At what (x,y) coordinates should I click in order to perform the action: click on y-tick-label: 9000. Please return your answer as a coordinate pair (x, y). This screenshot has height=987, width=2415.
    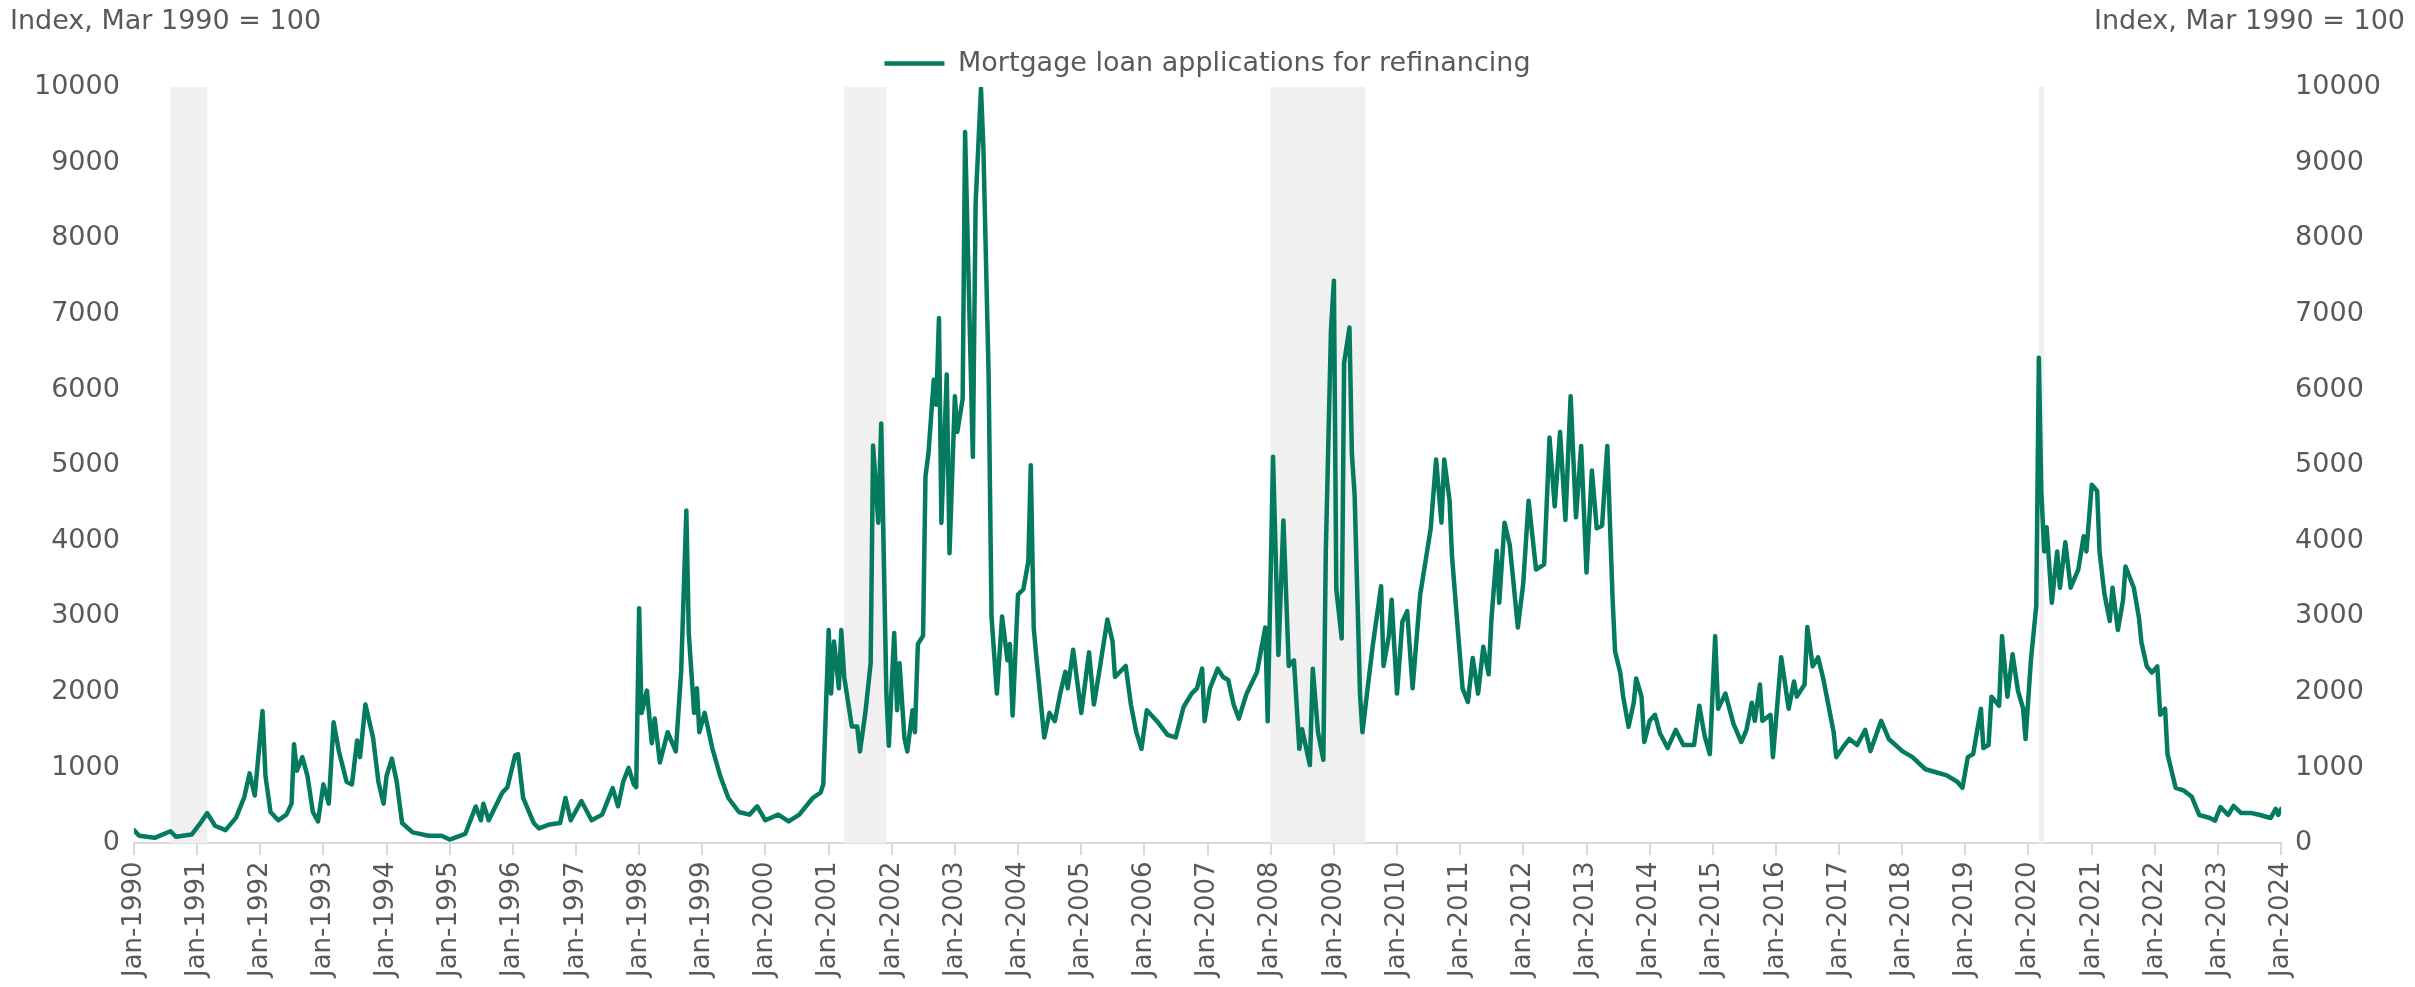
    Looking at the image, I should click on (85, 160).